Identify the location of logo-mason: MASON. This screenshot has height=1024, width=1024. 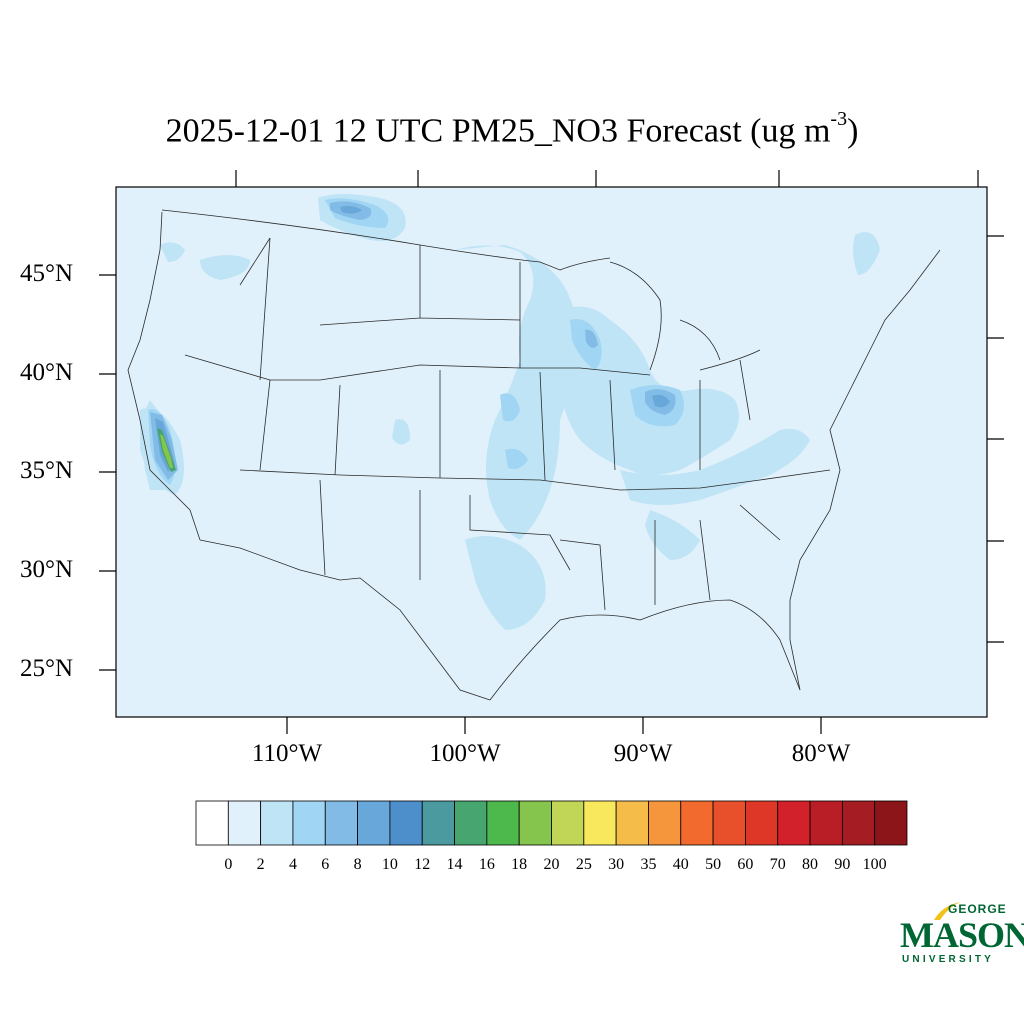
(962, 935).